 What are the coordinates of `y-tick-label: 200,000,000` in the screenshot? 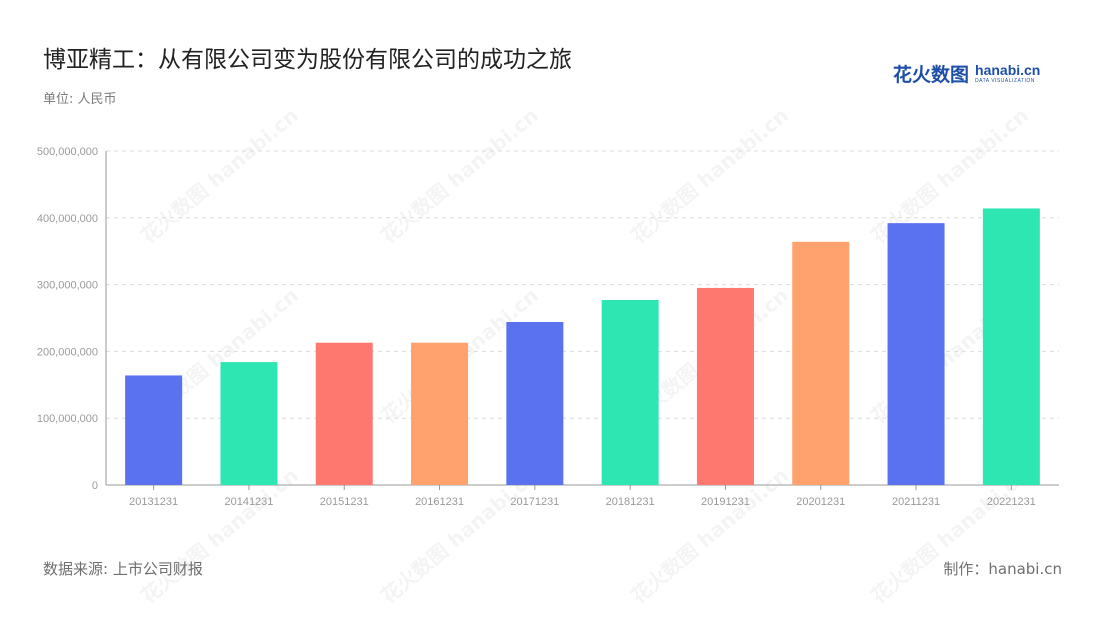 It's located at (67, 352).